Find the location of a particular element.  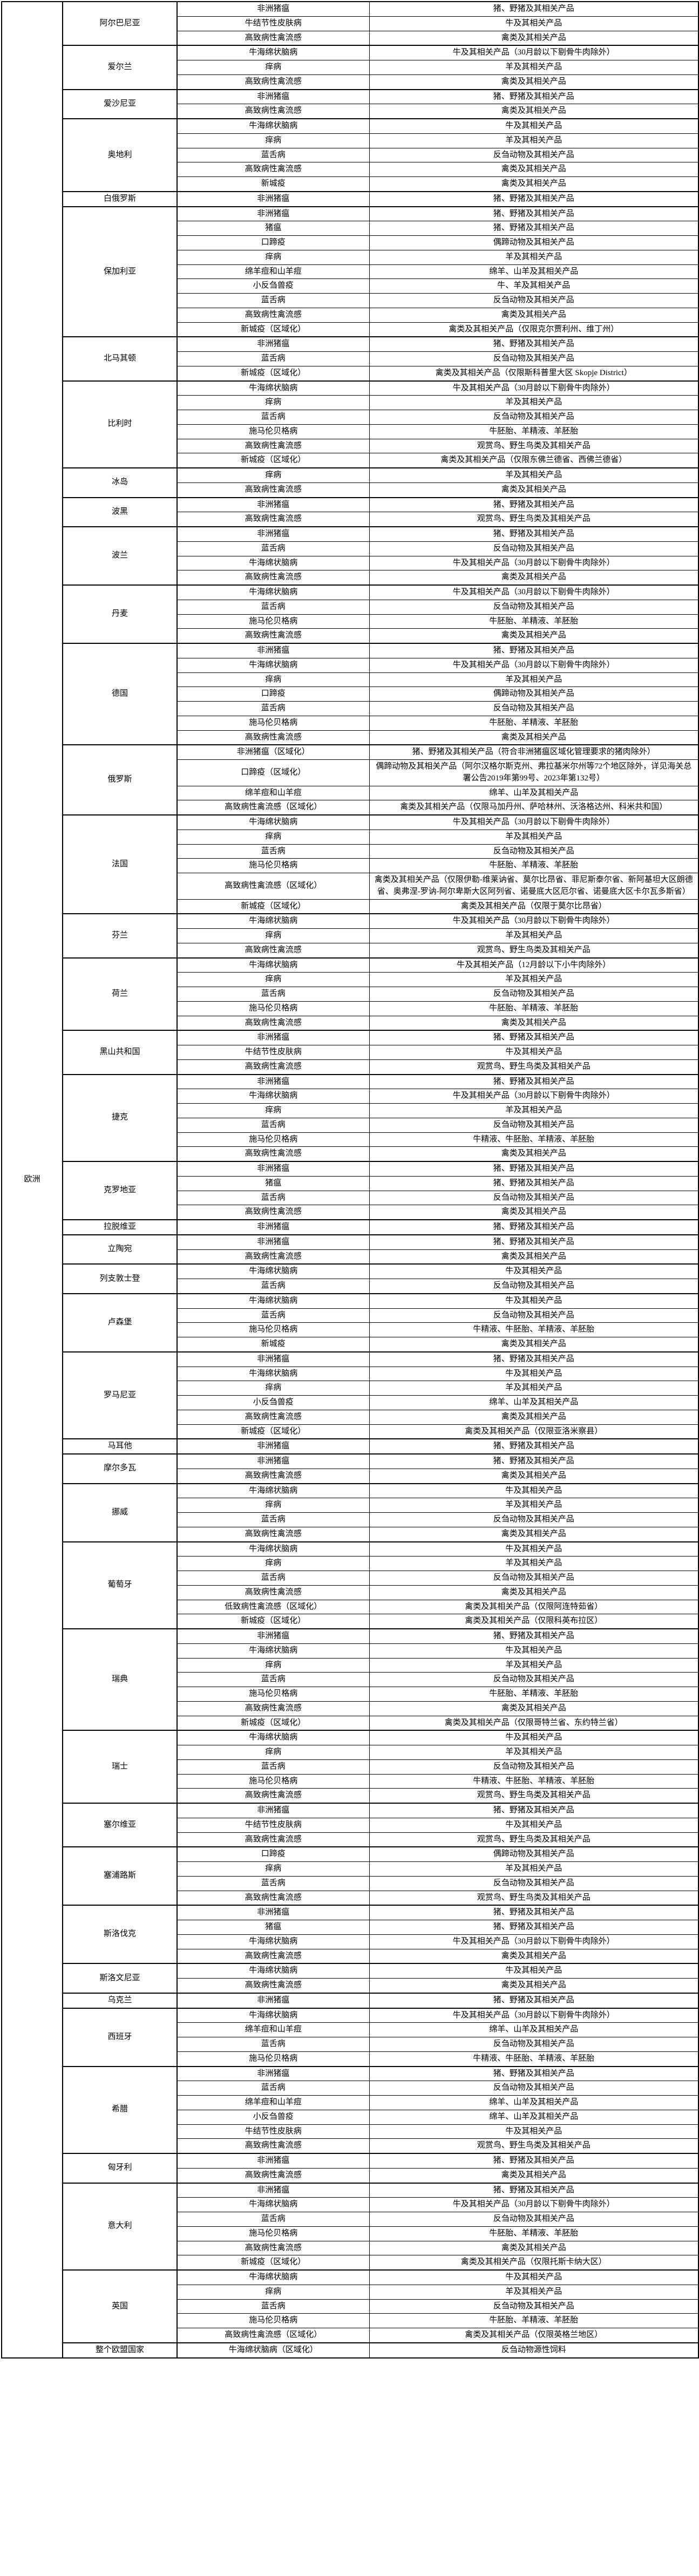

table-row: 施马伦贝格病 牛精液、牛胚胎、羊精液、羊胚胎 is located at coordinates (351, 1329).